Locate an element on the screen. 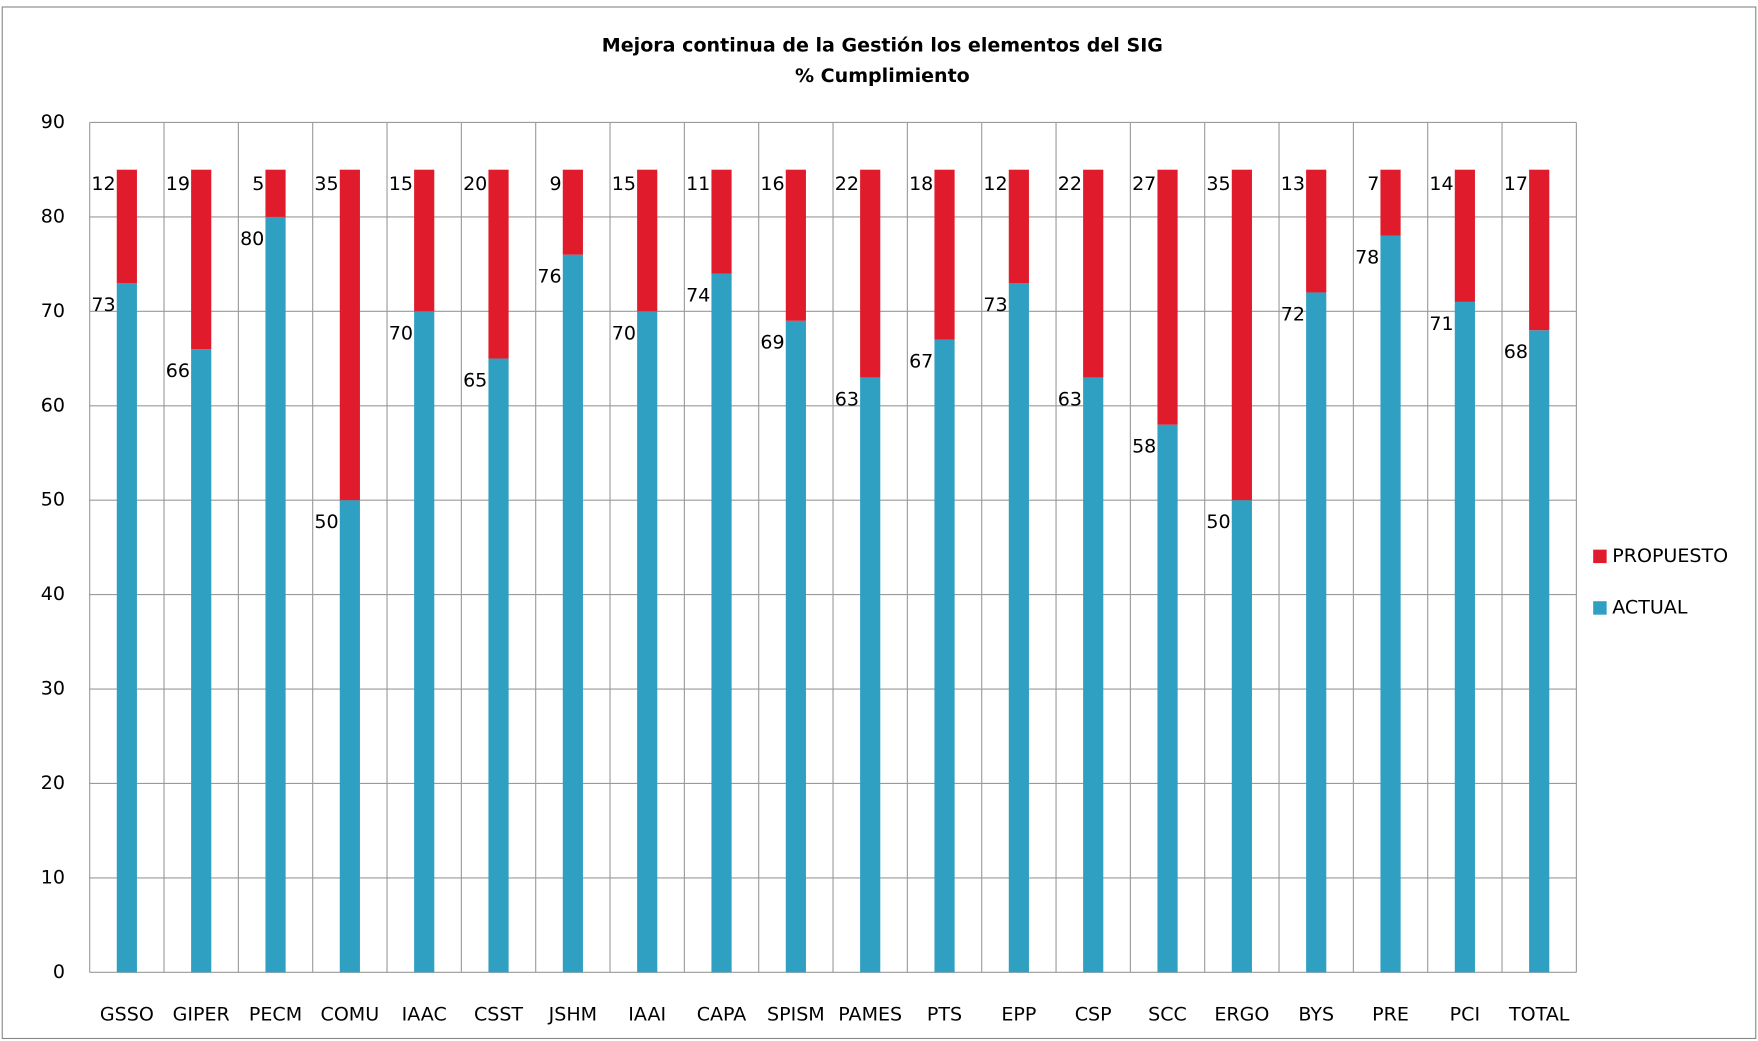  x-tick-label: GSSO is located at coordinates (127, 1014).